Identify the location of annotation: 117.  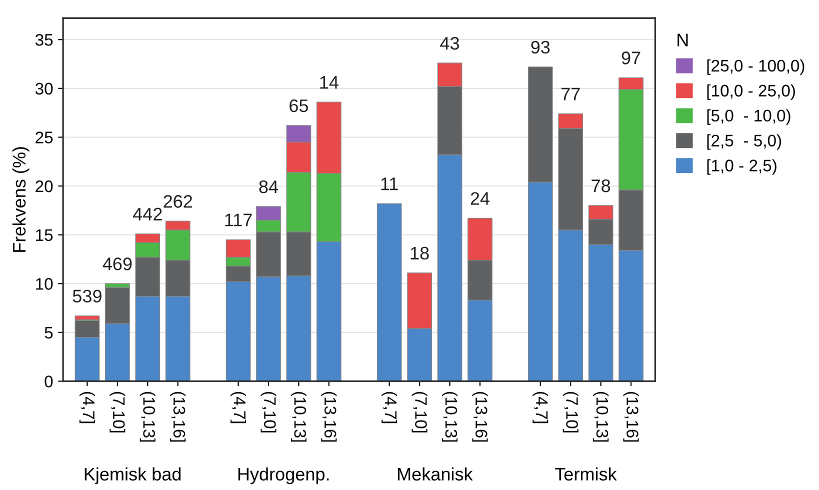
(238, 220).